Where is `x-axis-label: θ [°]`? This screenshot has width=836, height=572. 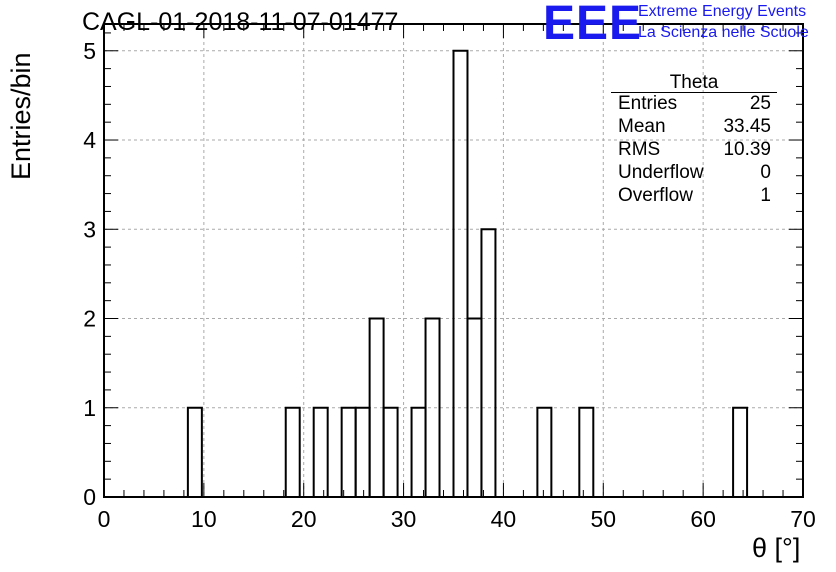 x-axis-label: θ [°] is located at coordinates (776, 548).